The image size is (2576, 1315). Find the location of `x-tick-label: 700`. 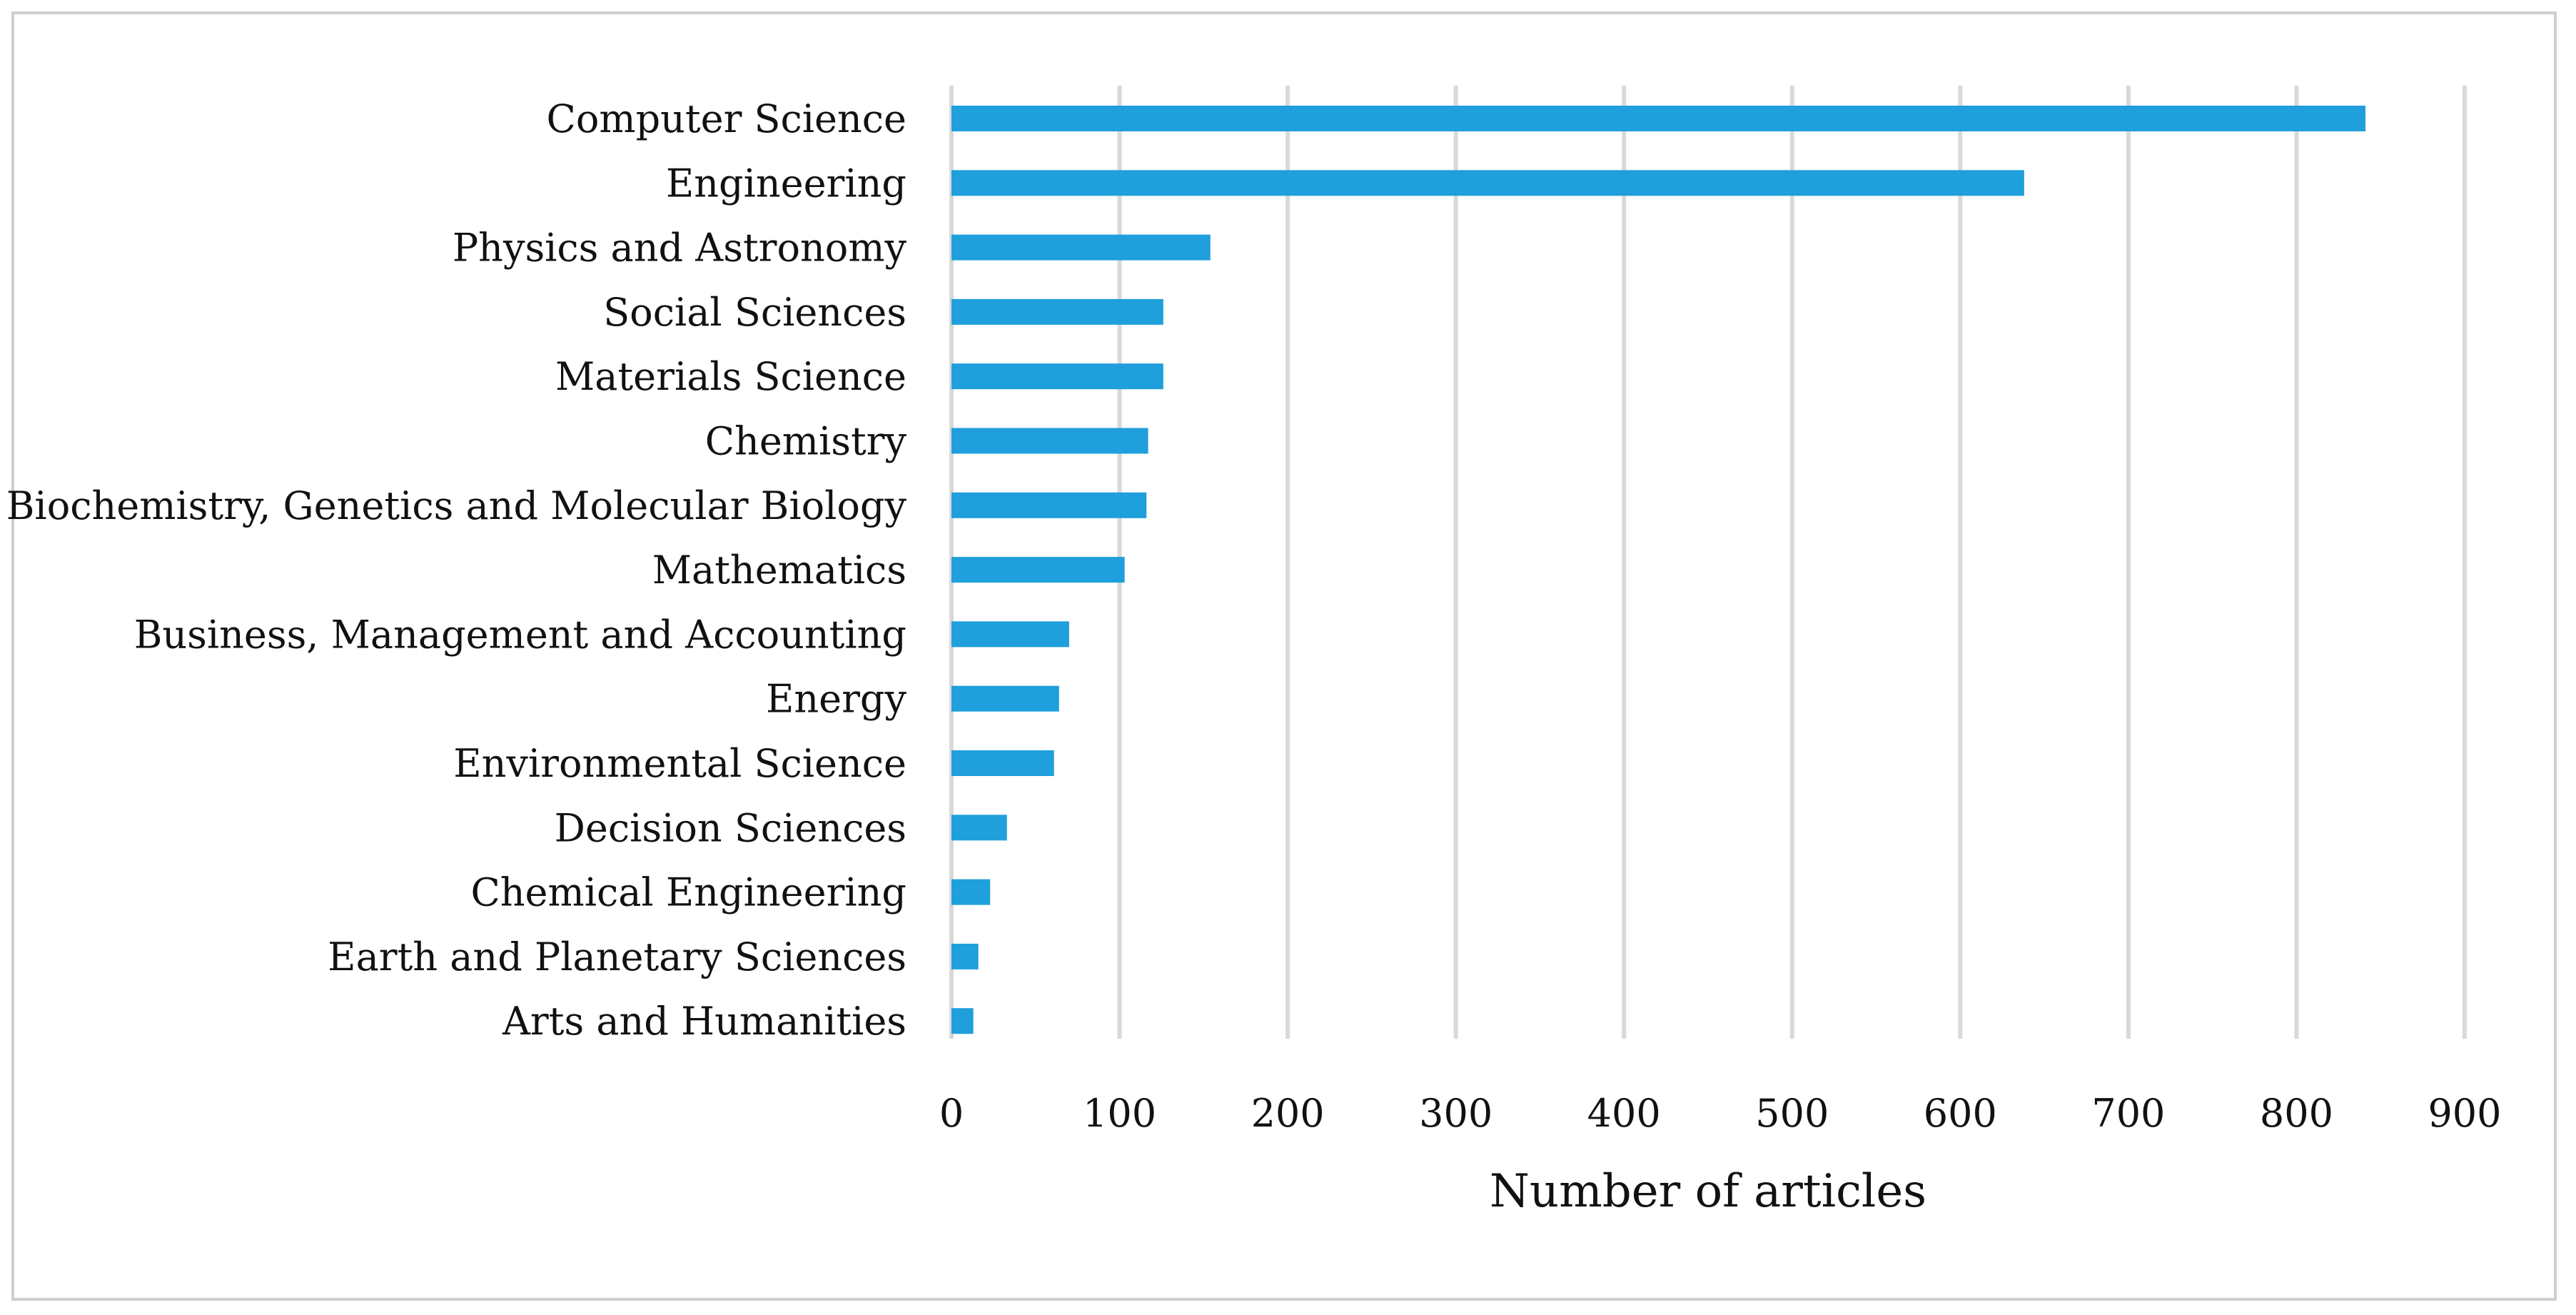

x-tick-label: 700 is located at coordinates (2128, 1113).